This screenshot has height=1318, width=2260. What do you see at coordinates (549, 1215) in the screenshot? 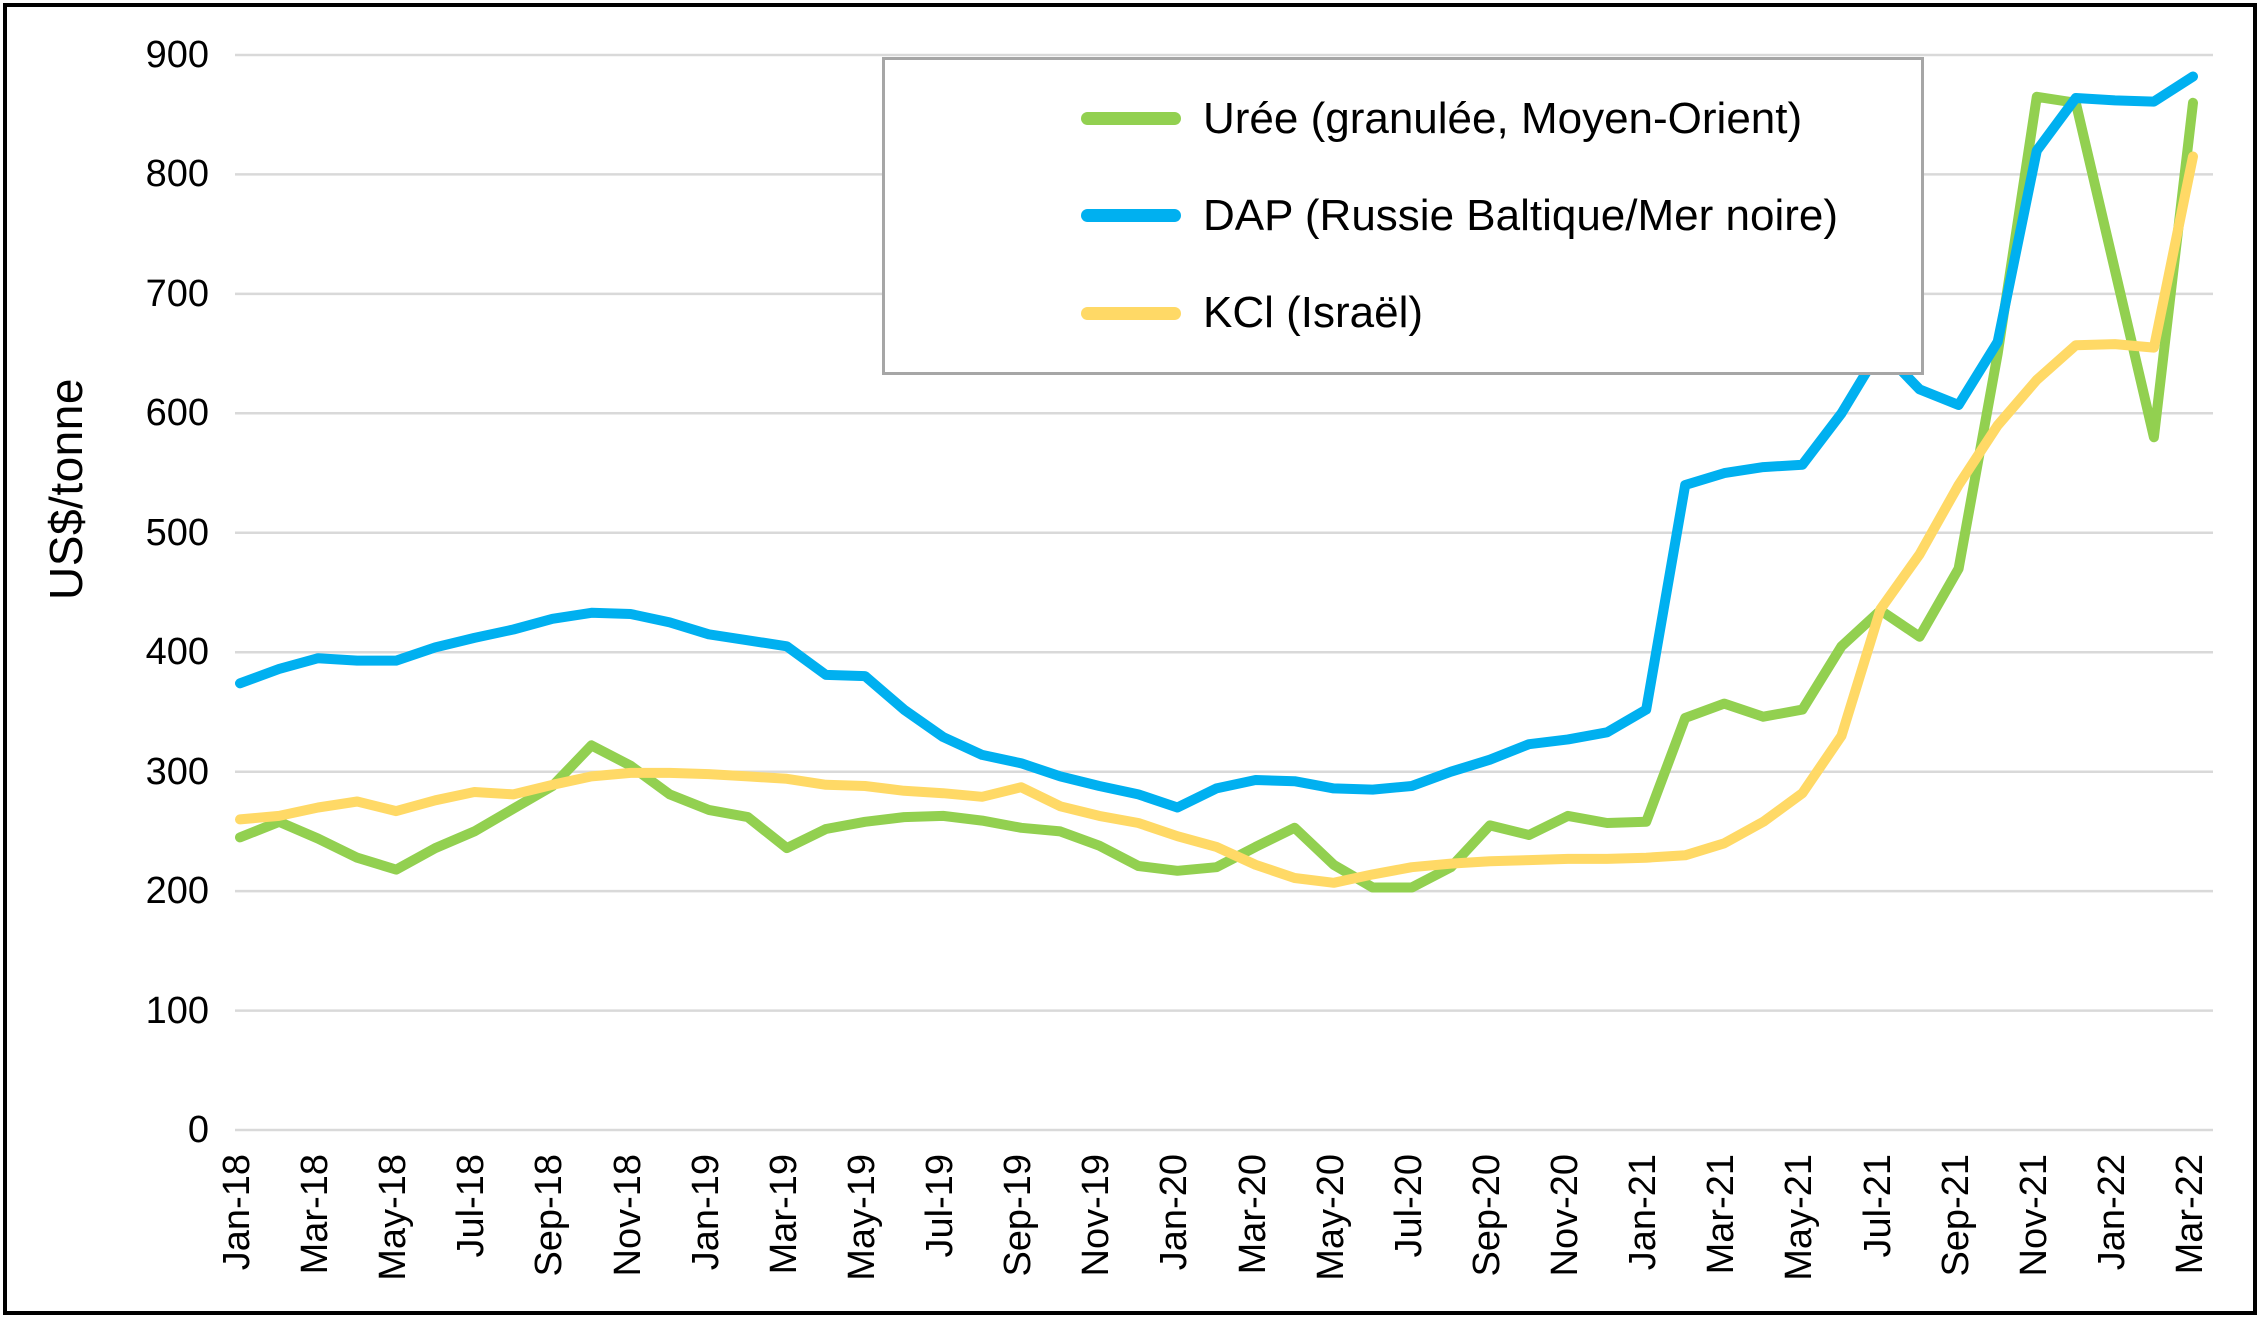
I see `x-tick-label: Sep-18` at bounding box center [549, 1215].